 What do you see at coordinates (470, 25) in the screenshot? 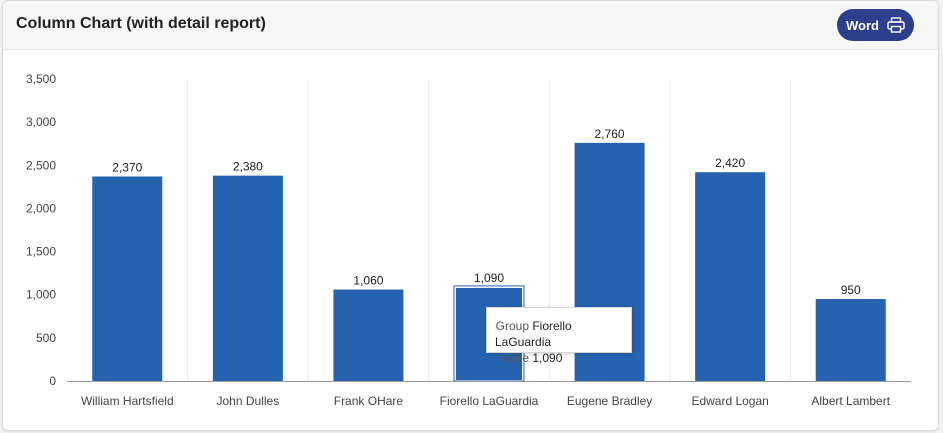
I see `card-header: Column Chart (with detail report) Word` at bounding box center [470, 25].